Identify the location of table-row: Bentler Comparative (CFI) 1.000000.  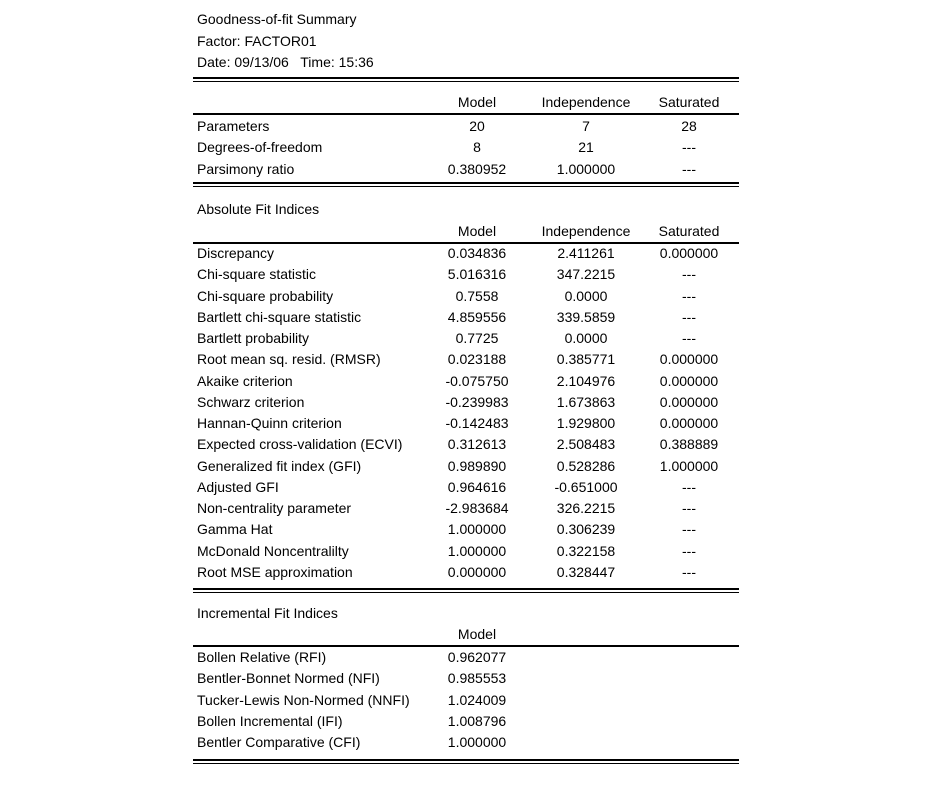
(466, 742).